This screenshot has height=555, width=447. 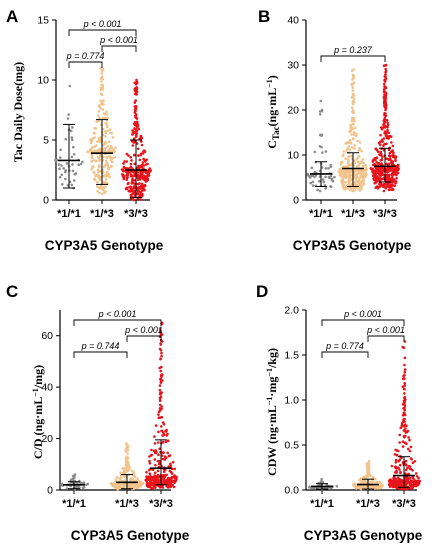 I want to click on panel-letter-c: C, so click(x=12, y=291).